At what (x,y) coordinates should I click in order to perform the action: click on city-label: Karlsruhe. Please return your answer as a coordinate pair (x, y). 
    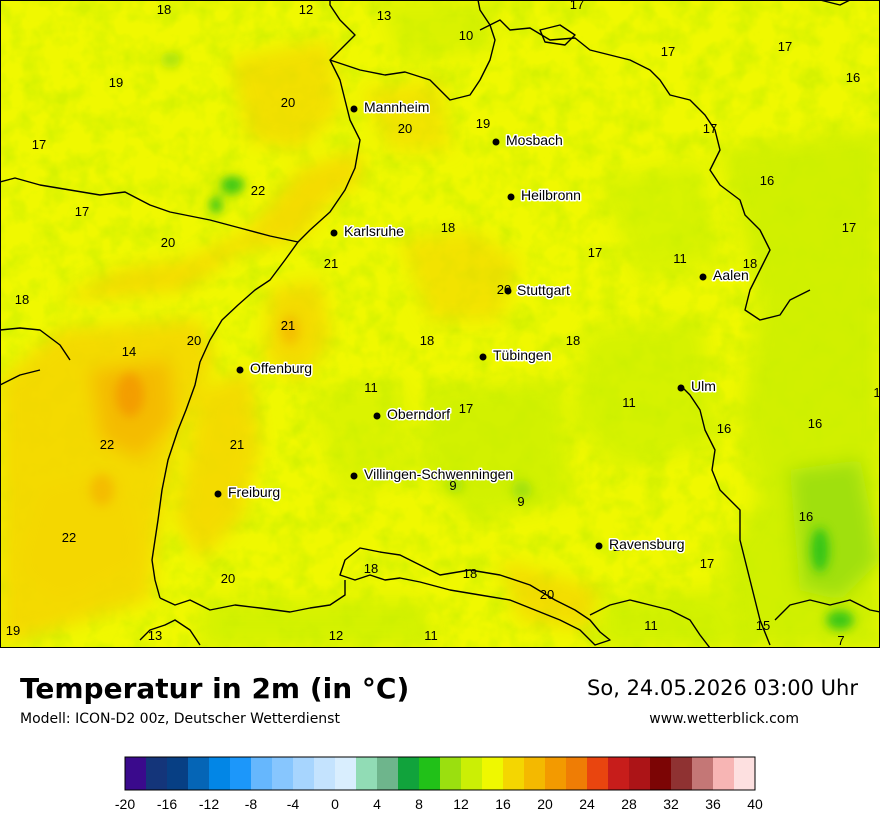
    Looking at the image, I should click on (374, 231).